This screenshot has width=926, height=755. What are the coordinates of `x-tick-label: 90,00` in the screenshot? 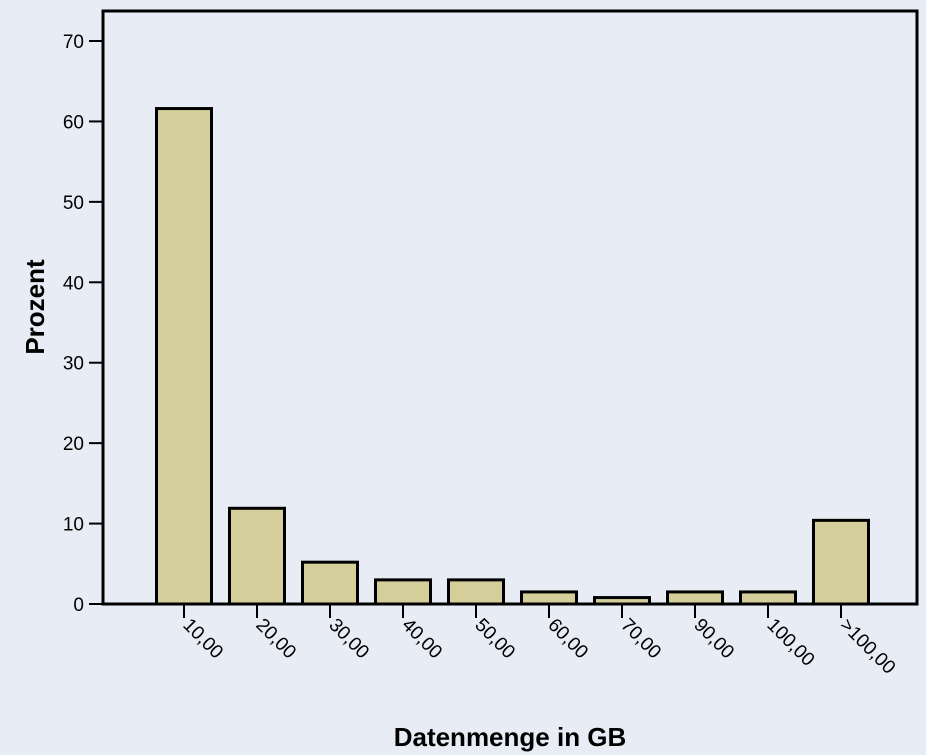 It's located at (713, 639).